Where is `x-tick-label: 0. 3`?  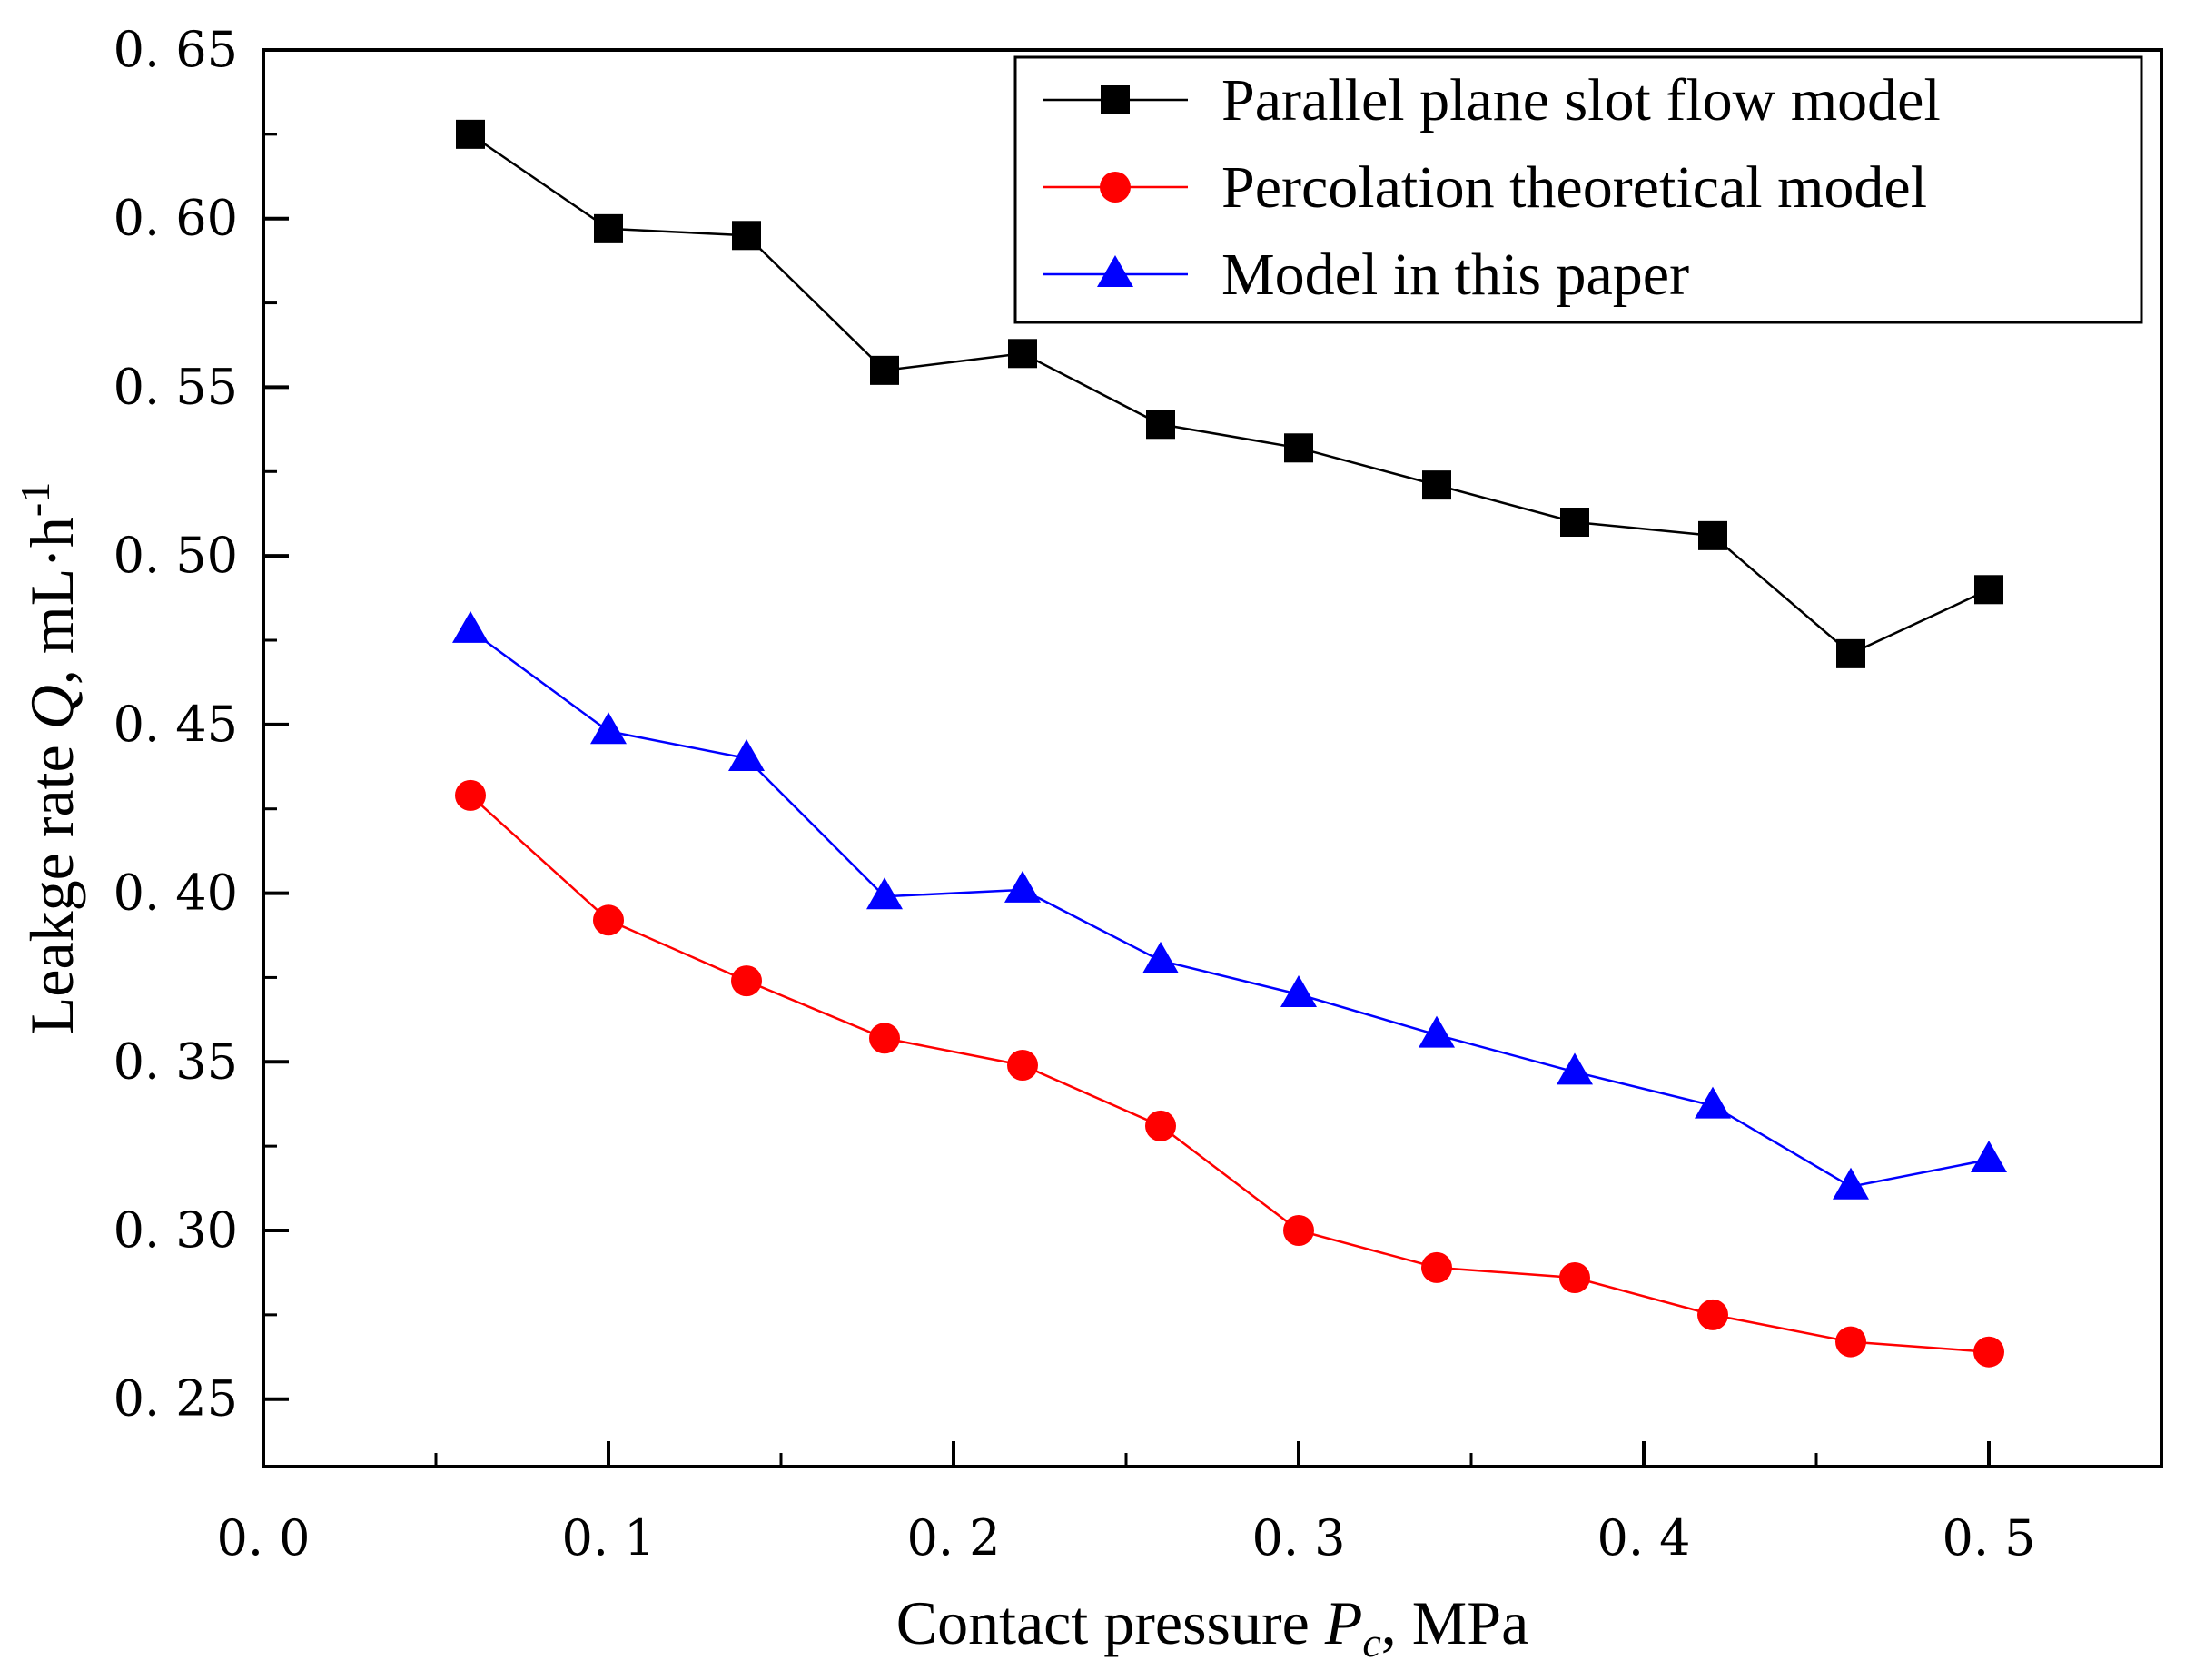
x-tick-label: 0. 3 is located at coordinates (1298, 1538).